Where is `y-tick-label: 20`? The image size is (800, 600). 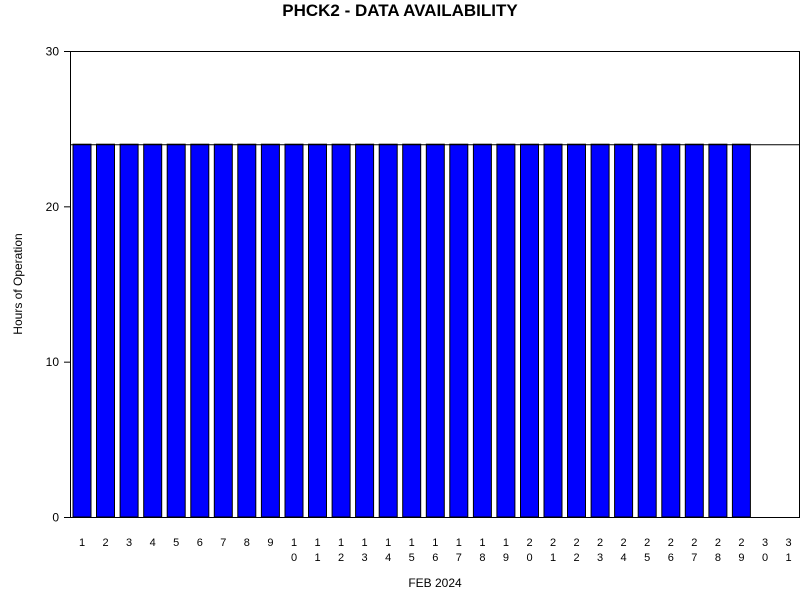 y-tick-label: 20 is located at coordinates (53, 207).